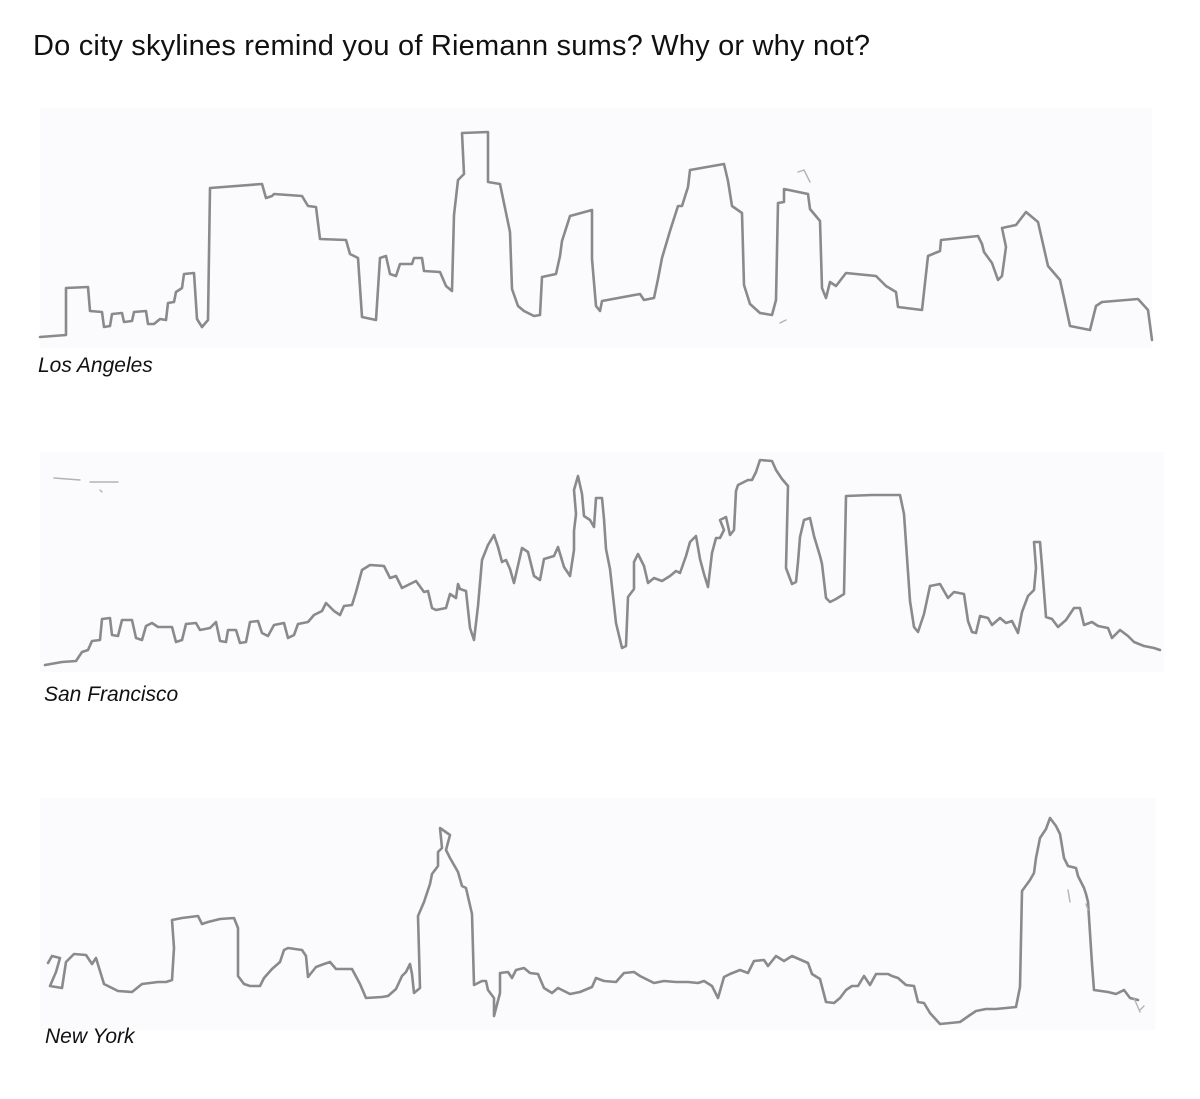  I want to click on new-york-detail-marks, so click(1106, 951).